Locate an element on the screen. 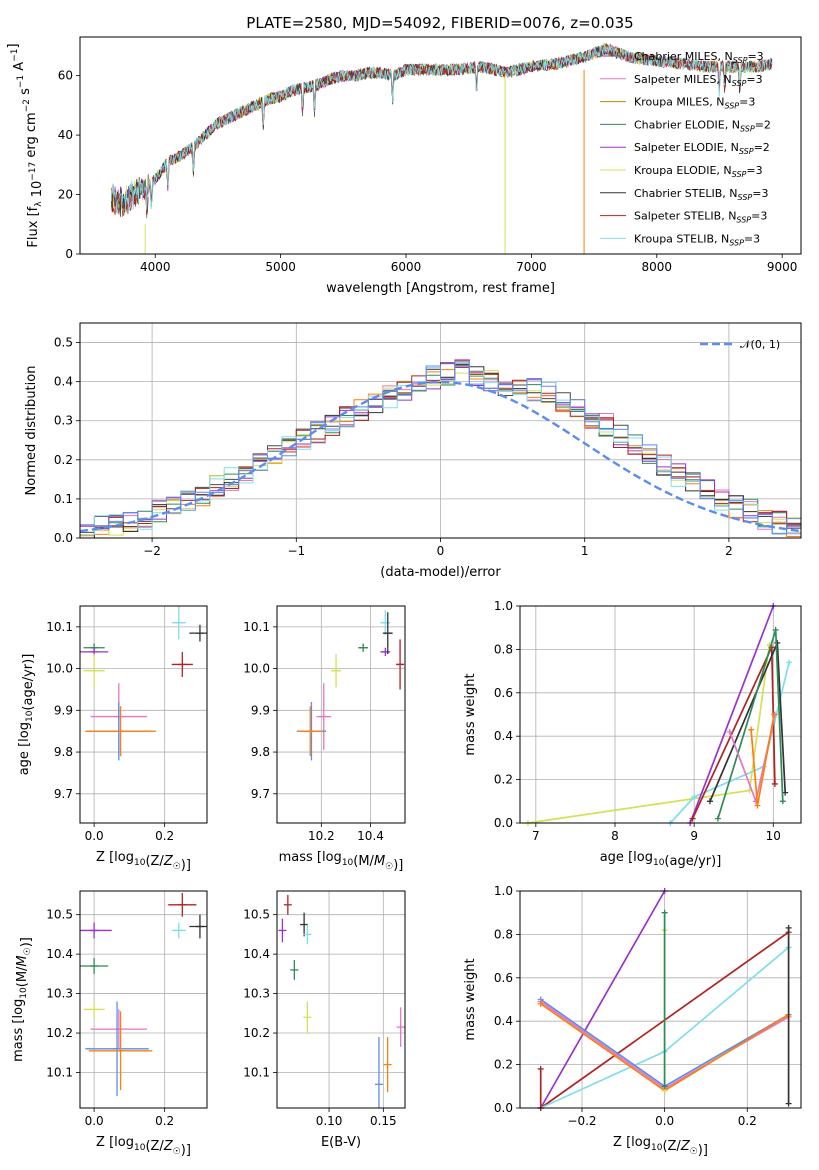  x-axis-label: E(B-V) is located at coordinates (341, 1142).